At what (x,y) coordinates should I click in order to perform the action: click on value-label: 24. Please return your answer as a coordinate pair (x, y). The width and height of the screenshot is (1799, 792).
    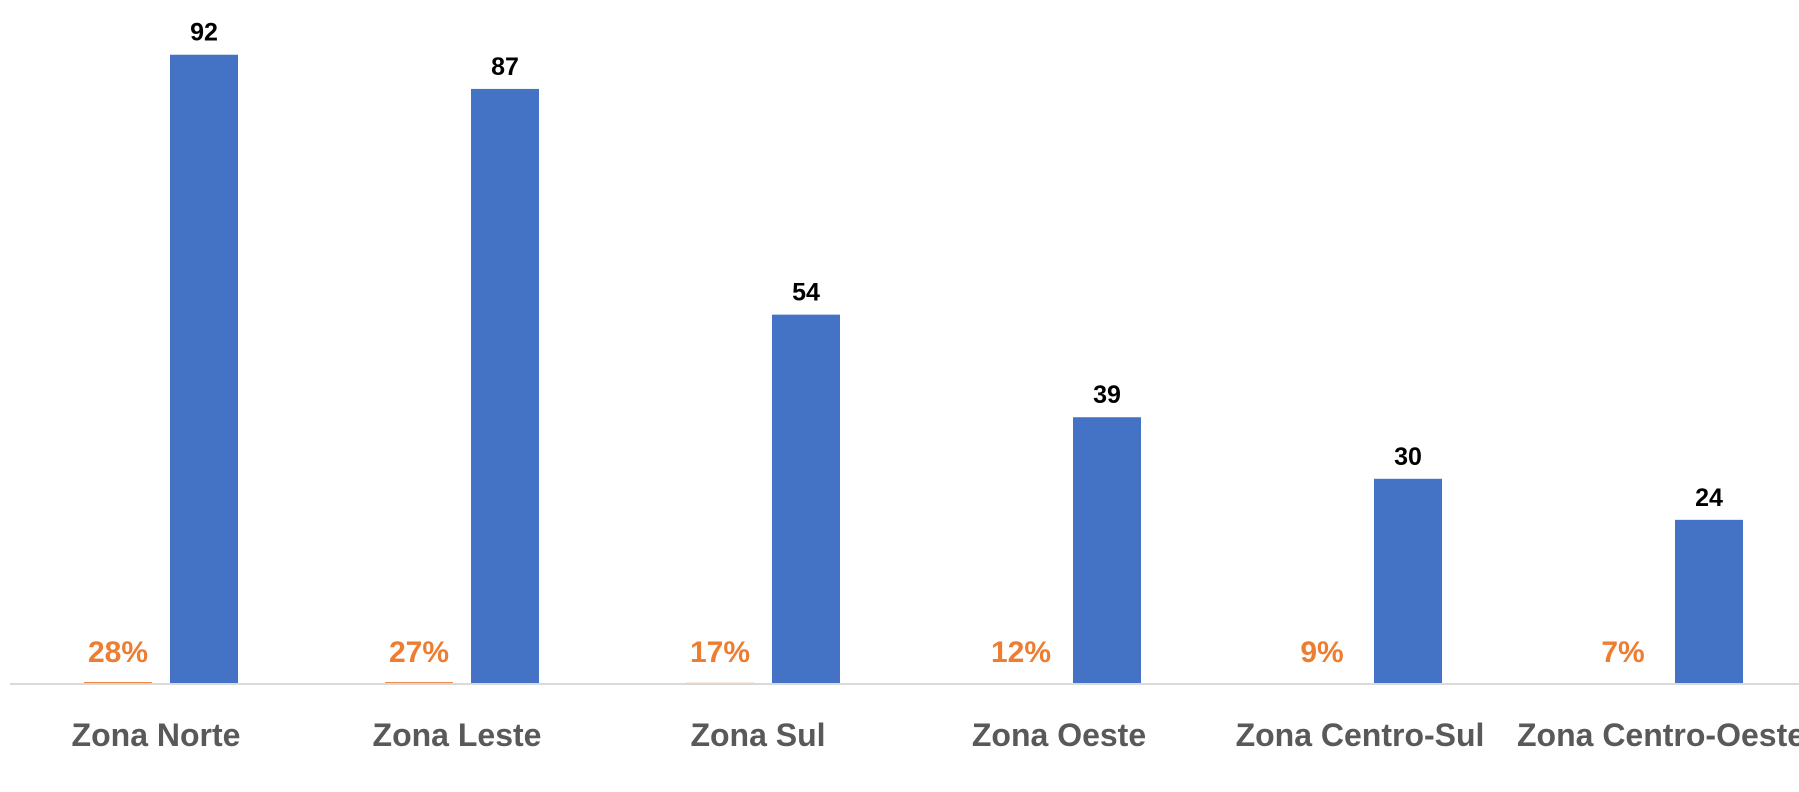
    Looking at the image, I should click on (1709, 498).